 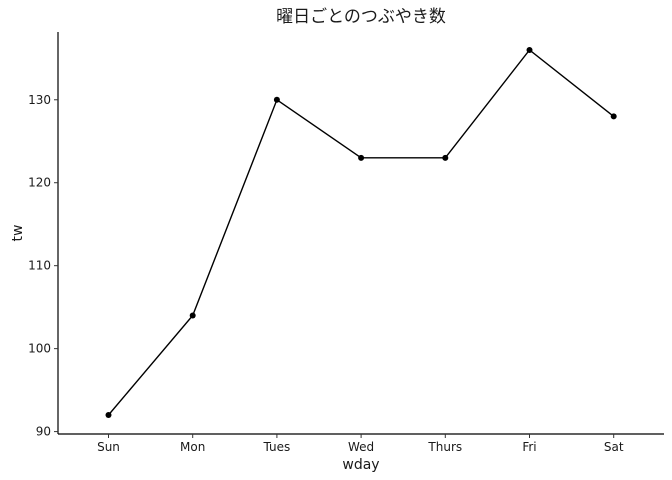 I want to click on x-tick-label: Fri, so click(x=529, y=447).